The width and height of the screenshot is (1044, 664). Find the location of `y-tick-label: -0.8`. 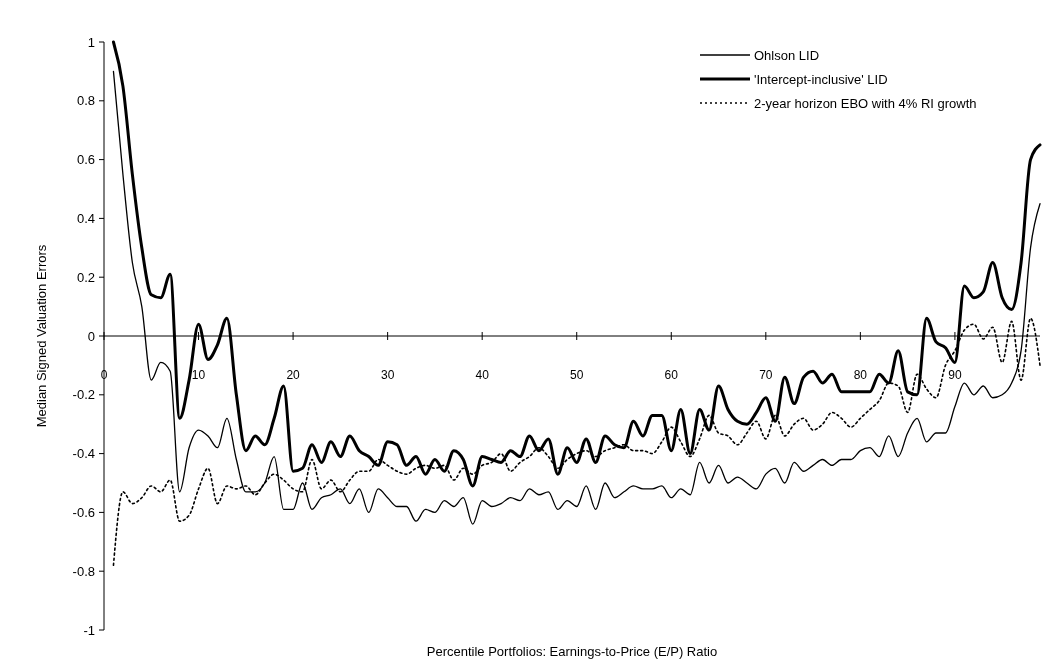

y-tick-label: -0.8 is located at coordinates (83, 571).